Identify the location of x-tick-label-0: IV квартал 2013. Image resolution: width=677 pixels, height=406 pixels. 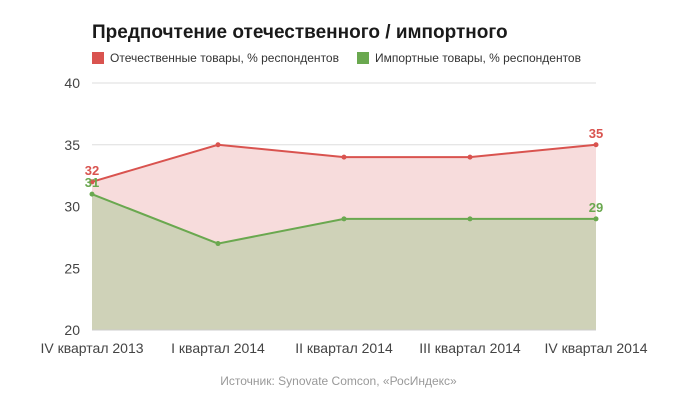
(91, 348).